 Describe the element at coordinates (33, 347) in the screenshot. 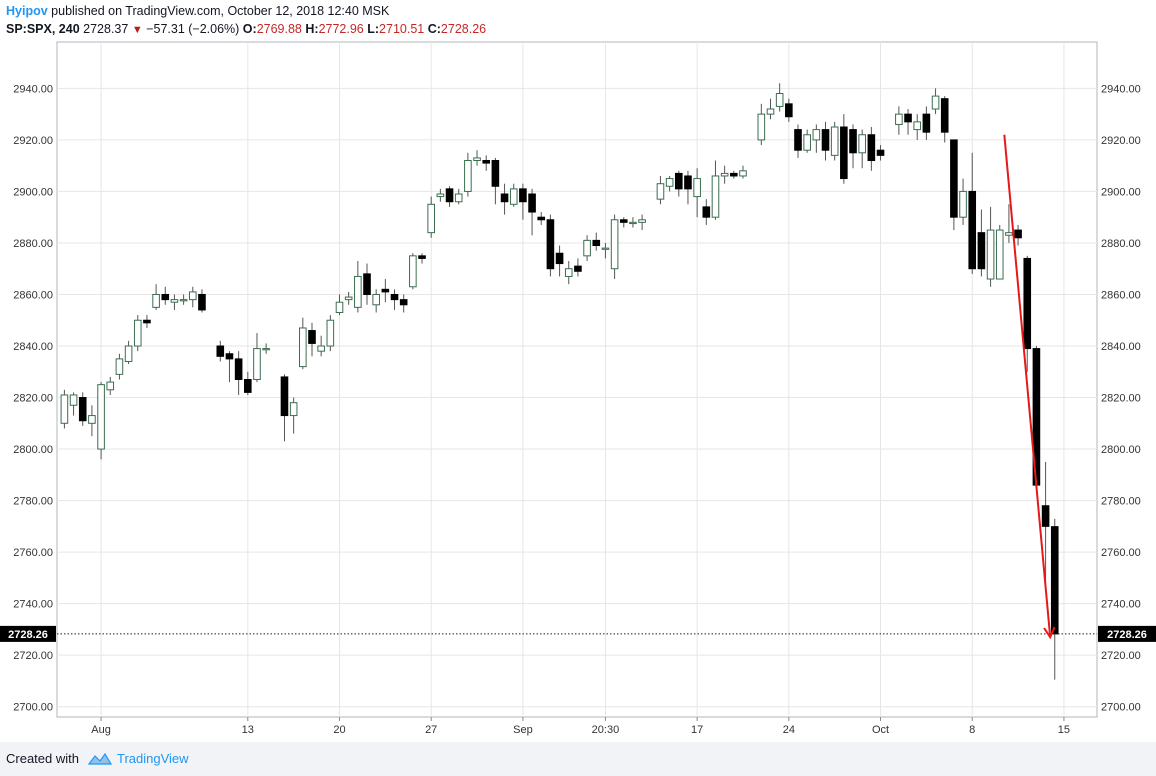

I see `y-tick-left: 2840.00` at that location.